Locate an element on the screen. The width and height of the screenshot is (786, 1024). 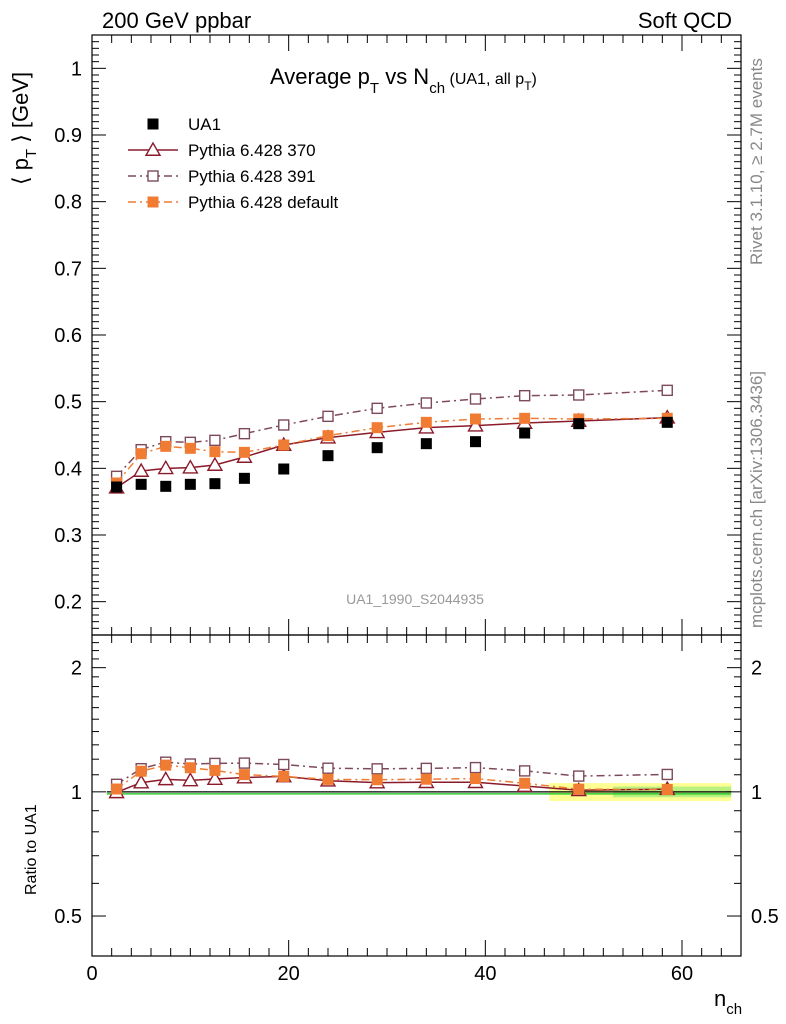
legend-label: UA1 is located at coordinates (204, 124).